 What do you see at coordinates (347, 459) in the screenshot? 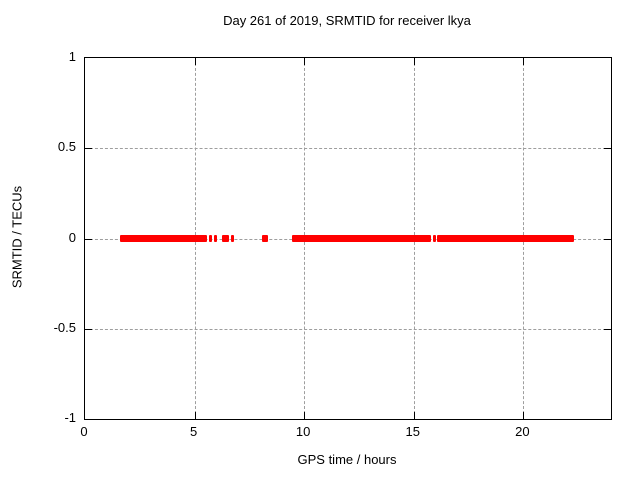
I see `x-axis-label: GPS time / hours` at bounding box center [347, 459].